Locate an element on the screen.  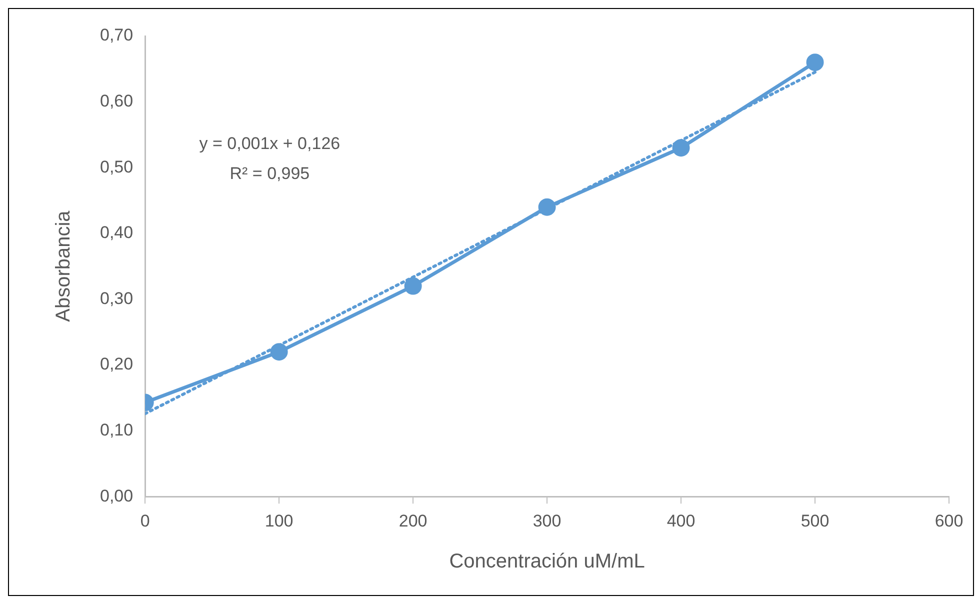
y-tick-label: 0,60 is located at coordinates (117, 100).